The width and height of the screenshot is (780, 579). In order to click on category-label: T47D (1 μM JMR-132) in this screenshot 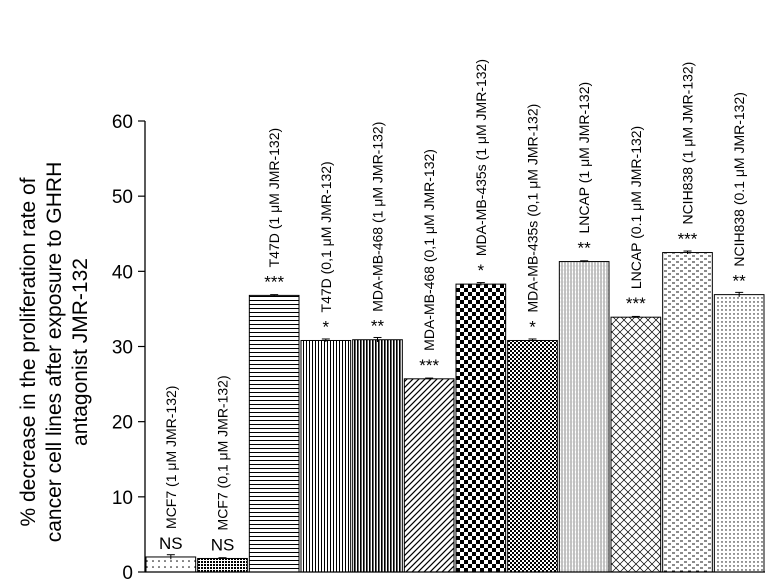, I will do `click(274, 198)`.